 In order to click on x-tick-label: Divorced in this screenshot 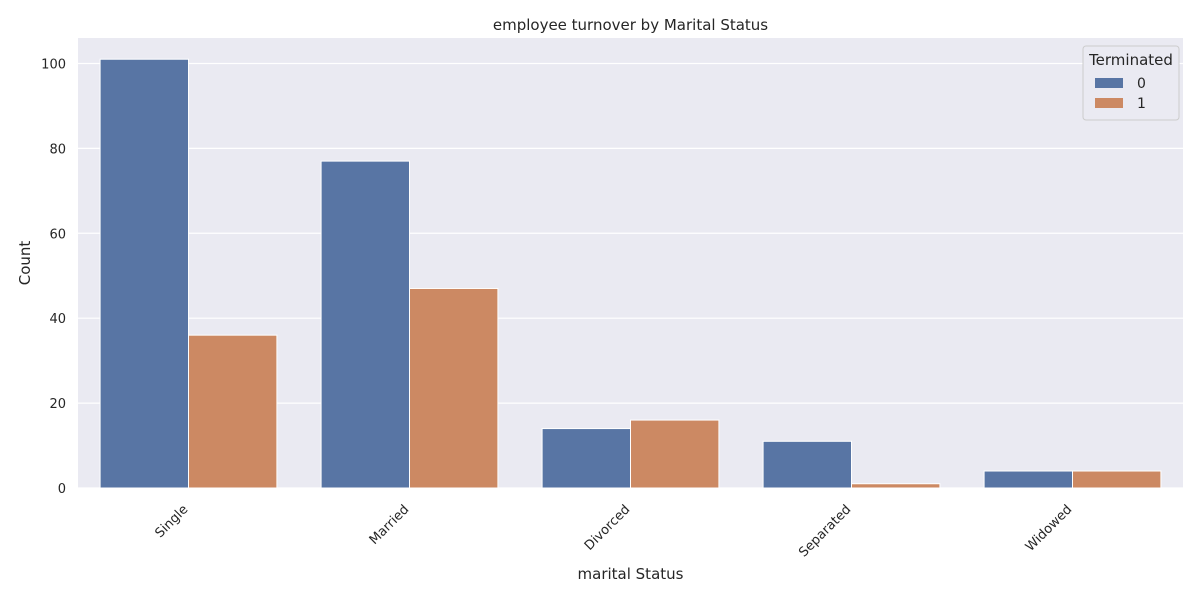, I will do `click(607, 527)`.